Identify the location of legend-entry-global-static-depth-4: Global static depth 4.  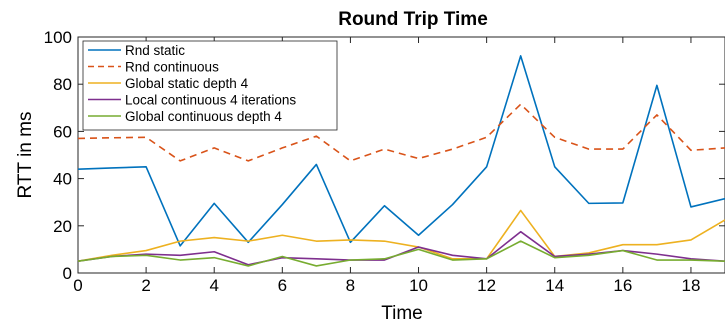
(168, 83).